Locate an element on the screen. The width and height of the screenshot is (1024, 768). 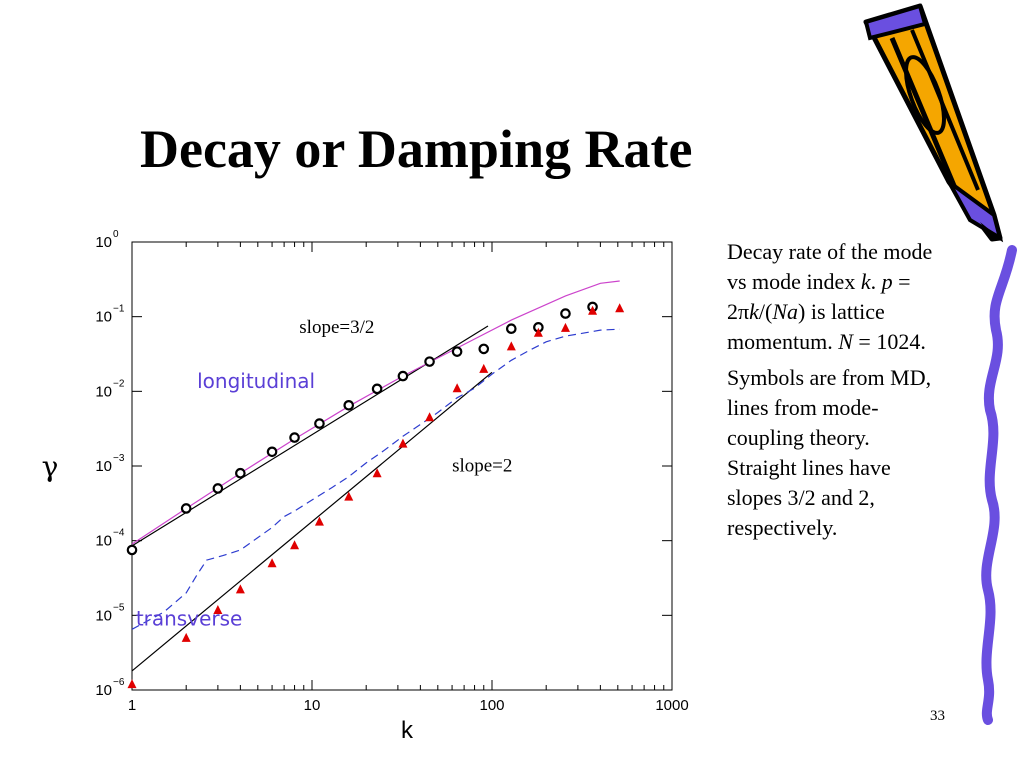
description-run: ) is lattice momentum. is located at coordinates (806, 326).